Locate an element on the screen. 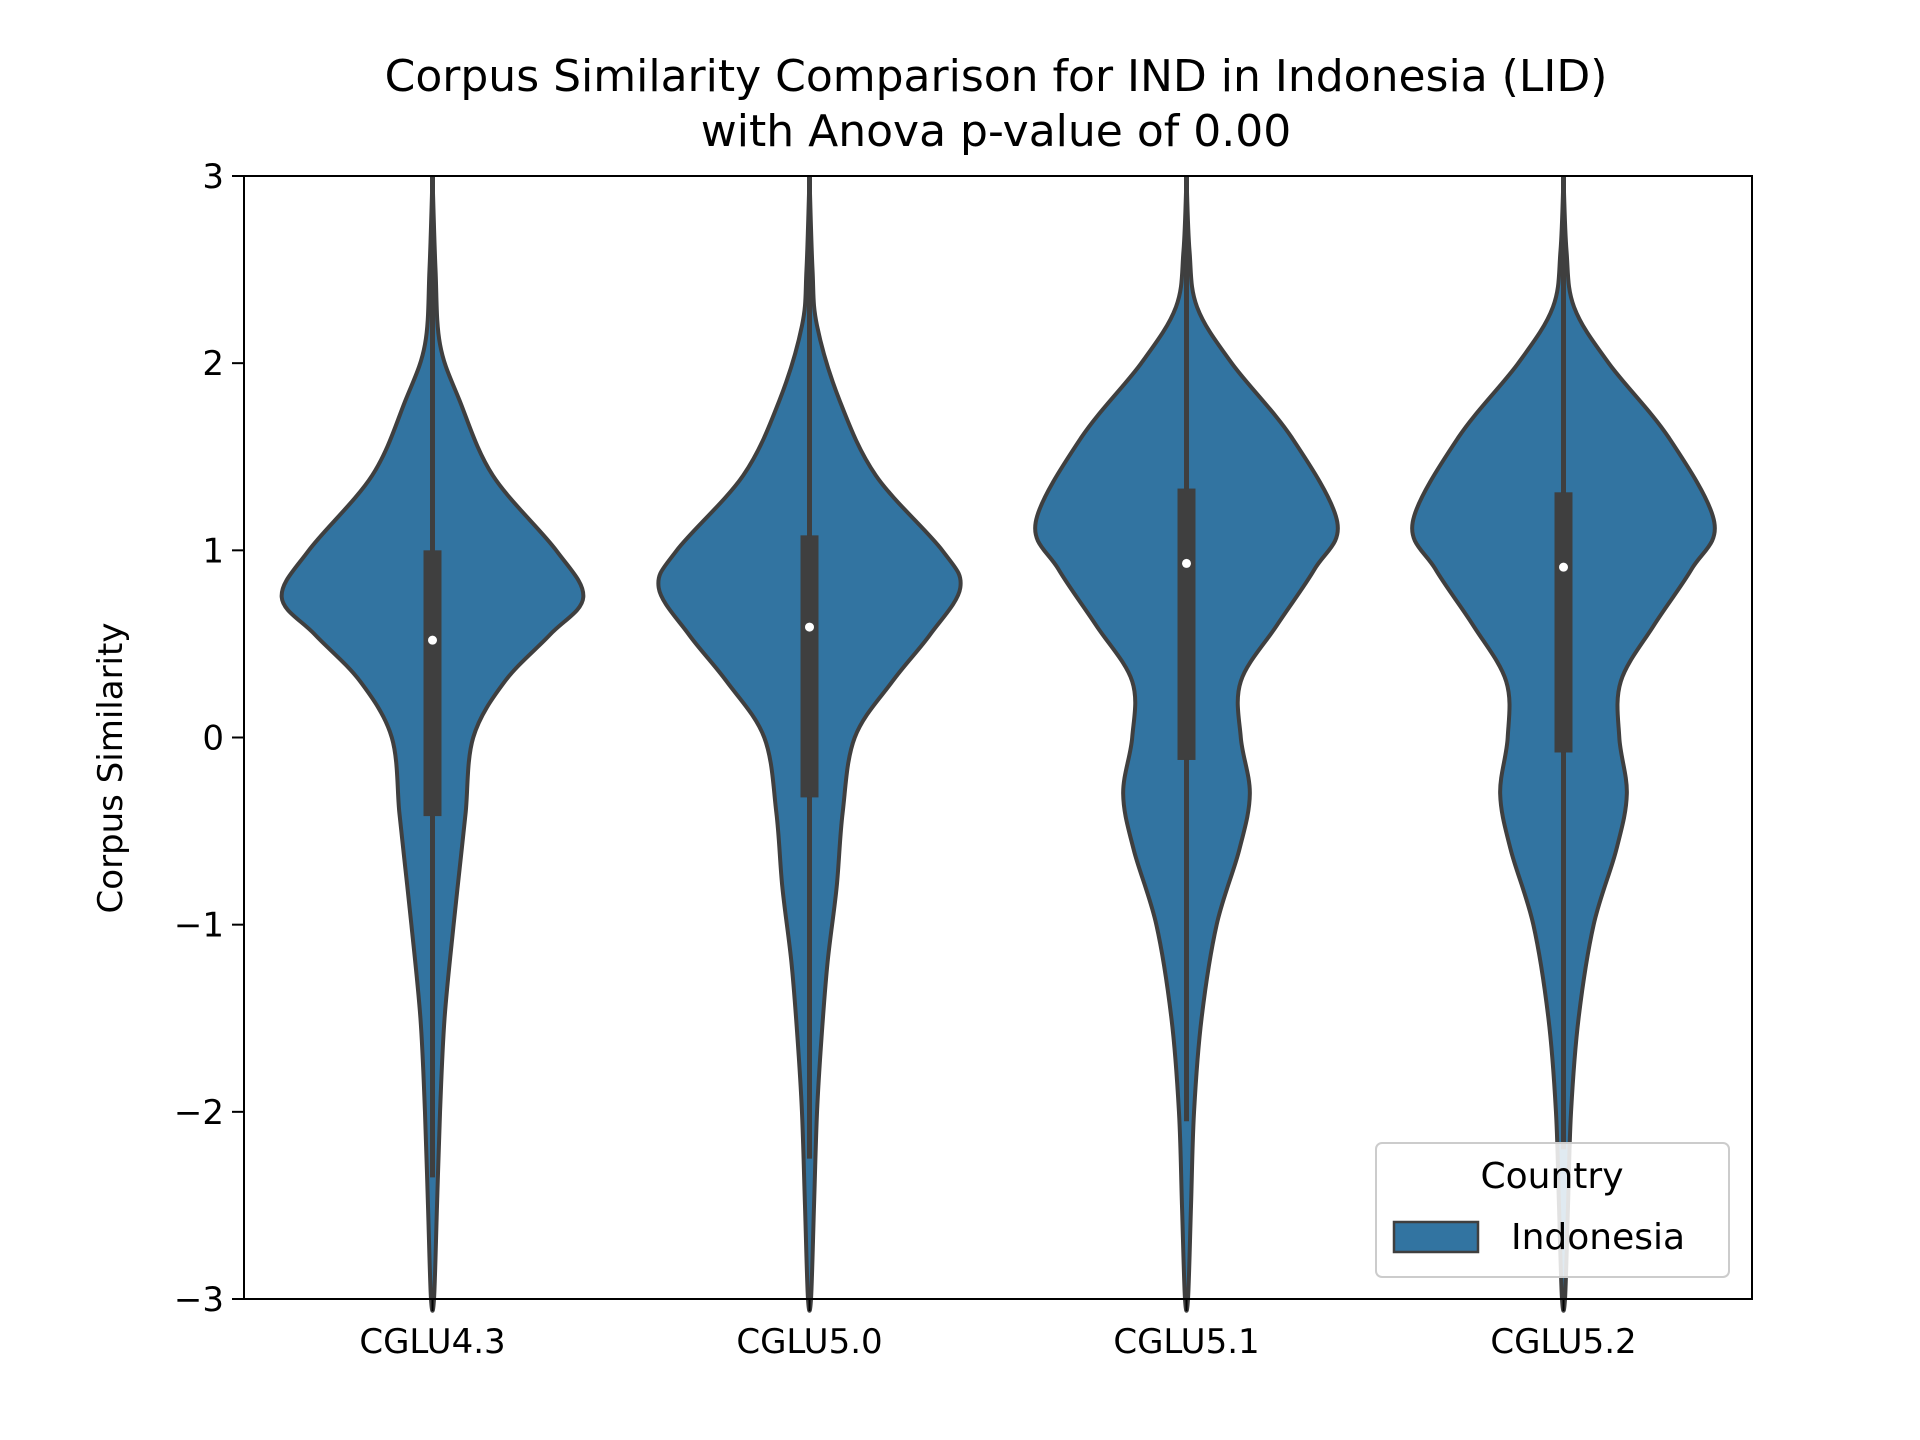  y-tick-label: 1 is located at coordinates (213, 551).